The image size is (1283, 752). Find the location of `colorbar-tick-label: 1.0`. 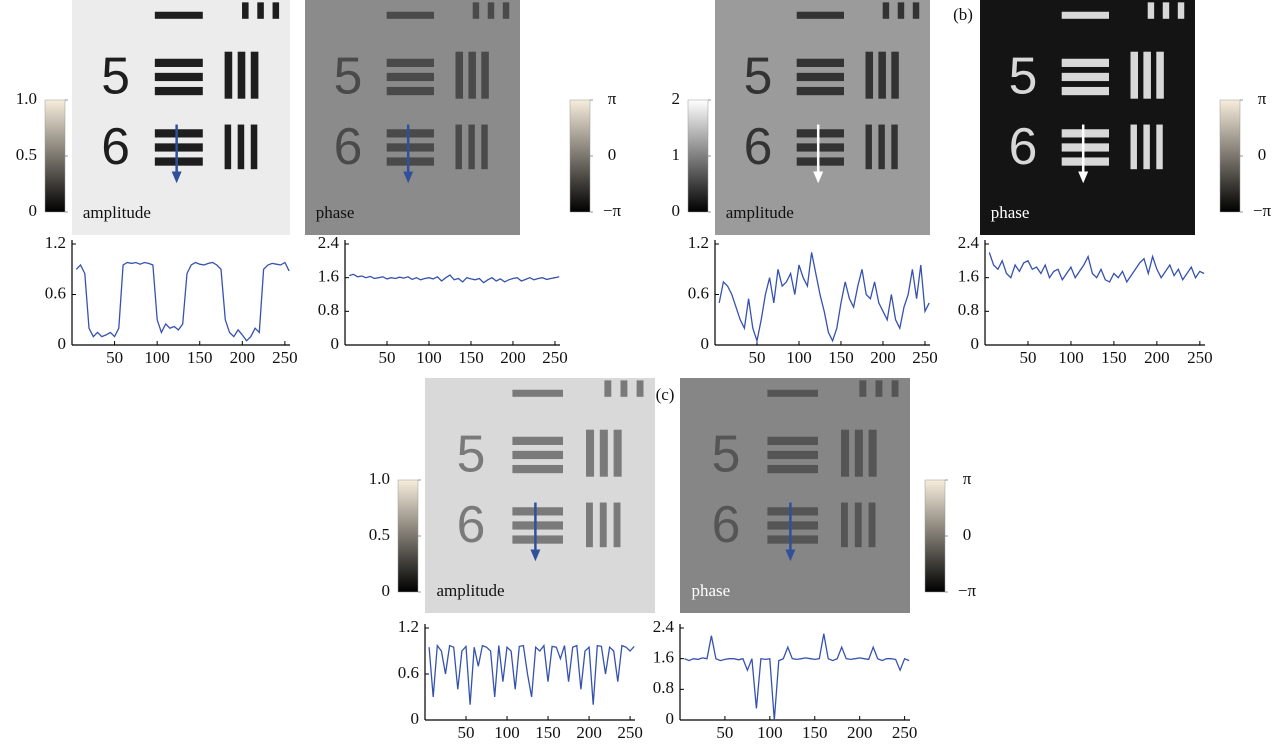

colorbar-tick-label: 1.0 is located at coordinates (379, 478).